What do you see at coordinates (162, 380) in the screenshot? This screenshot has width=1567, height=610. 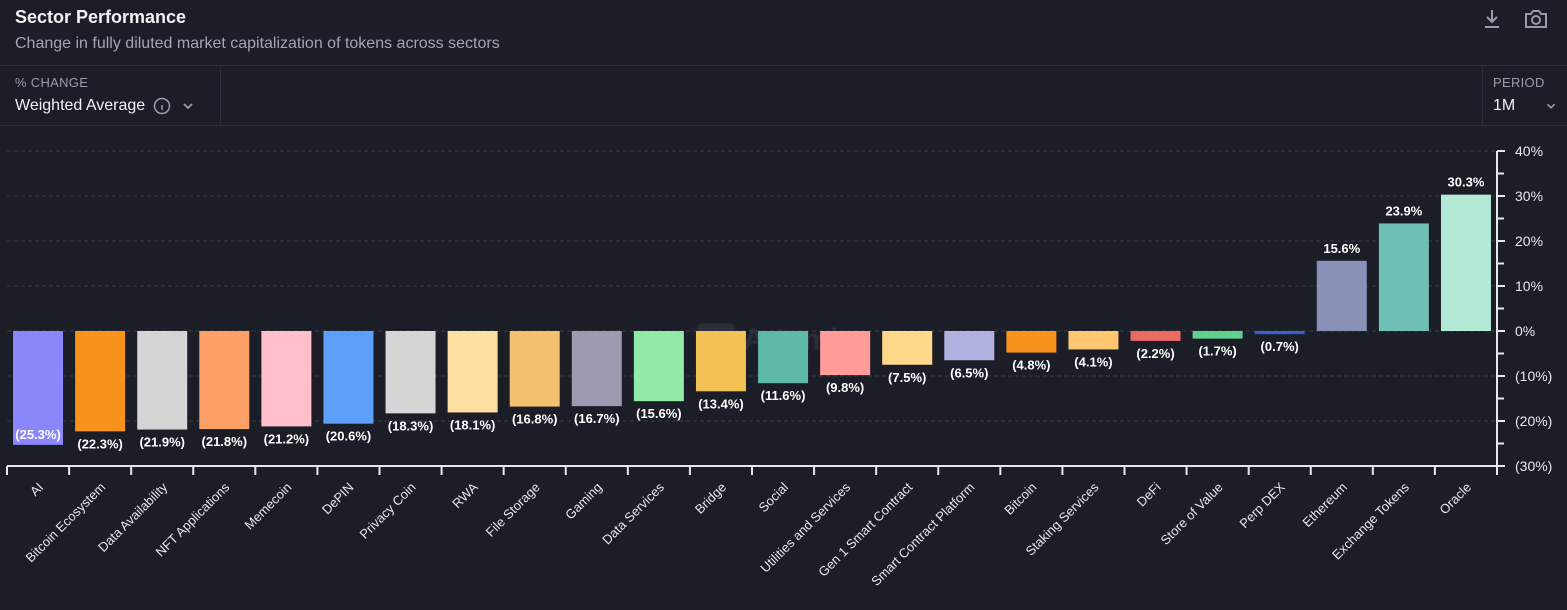 I see `bar-data-availability` at bounding box center [162, 380].